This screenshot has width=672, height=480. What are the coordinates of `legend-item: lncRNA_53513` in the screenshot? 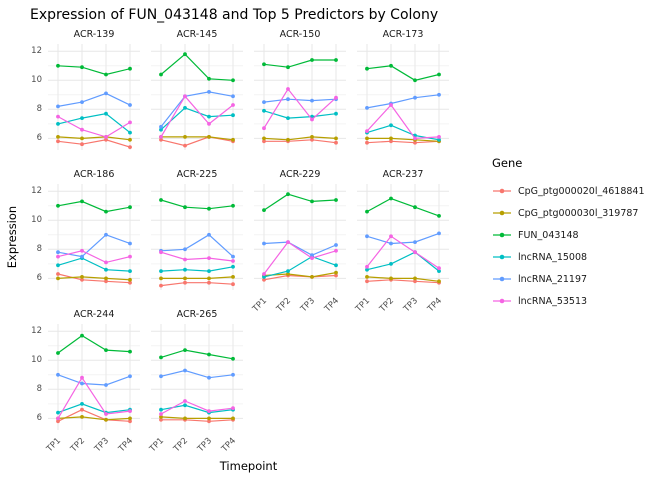 It's located at (568, 301).